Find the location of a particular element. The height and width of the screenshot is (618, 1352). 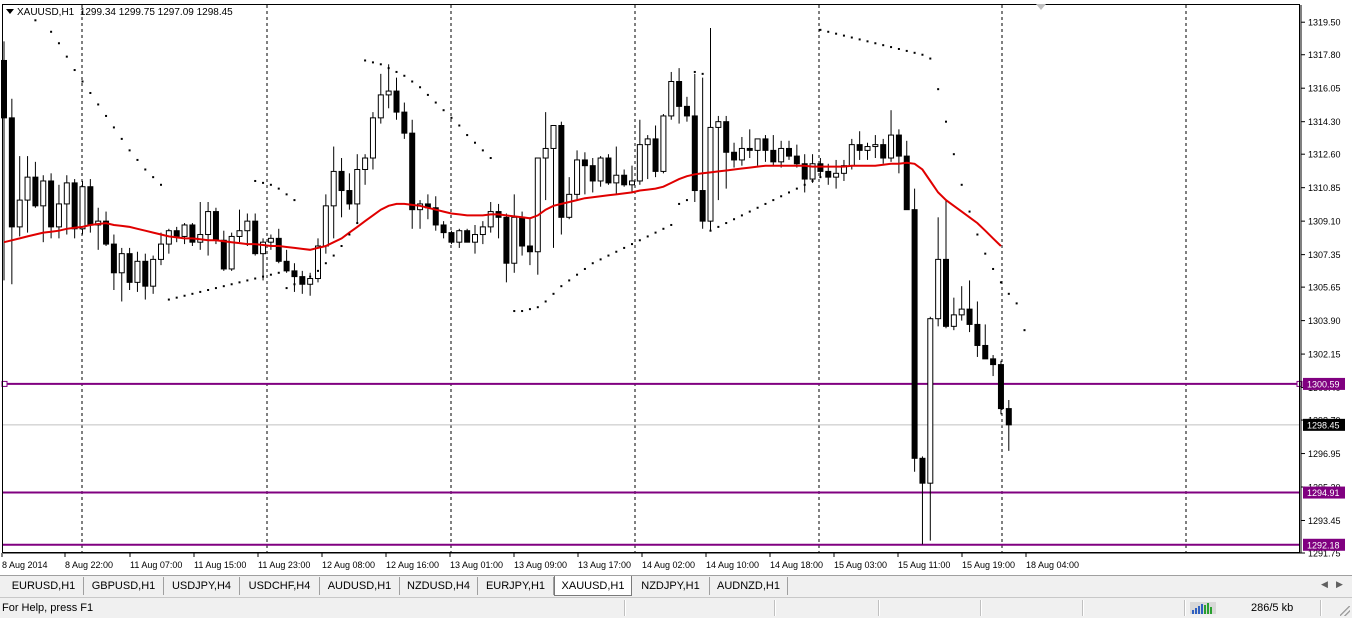

time-tick-label: 15 Aug 19:00 is located at coordinates (988, 565).